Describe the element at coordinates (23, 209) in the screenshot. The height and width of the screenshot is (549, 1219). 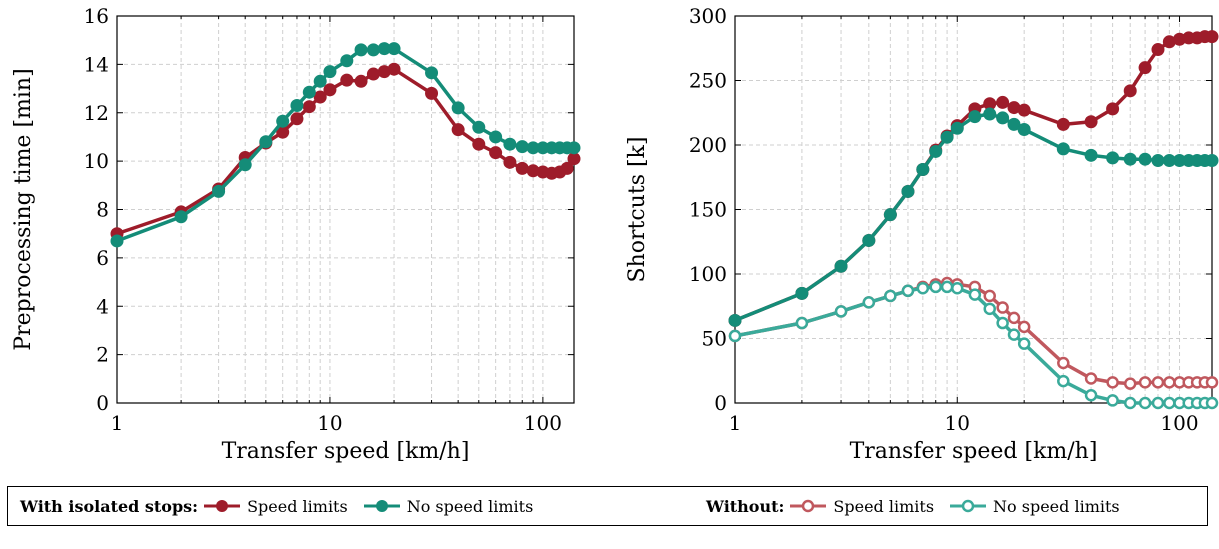
I see `y-axis-label: Preprocessing time [min]` at that location.